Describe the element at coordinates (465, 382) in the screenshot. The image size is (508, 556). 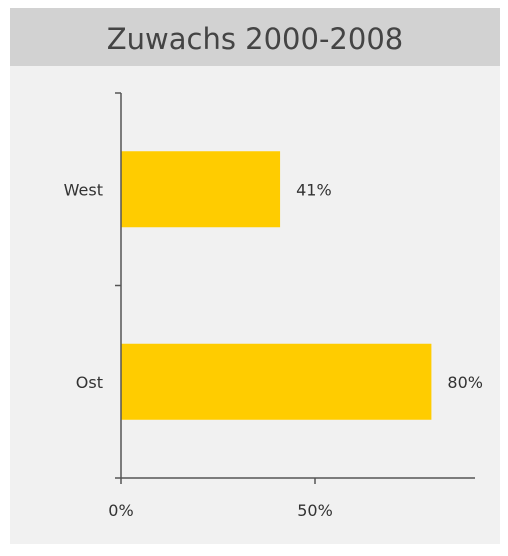
I see `data-label-ost: 80%` at that location.